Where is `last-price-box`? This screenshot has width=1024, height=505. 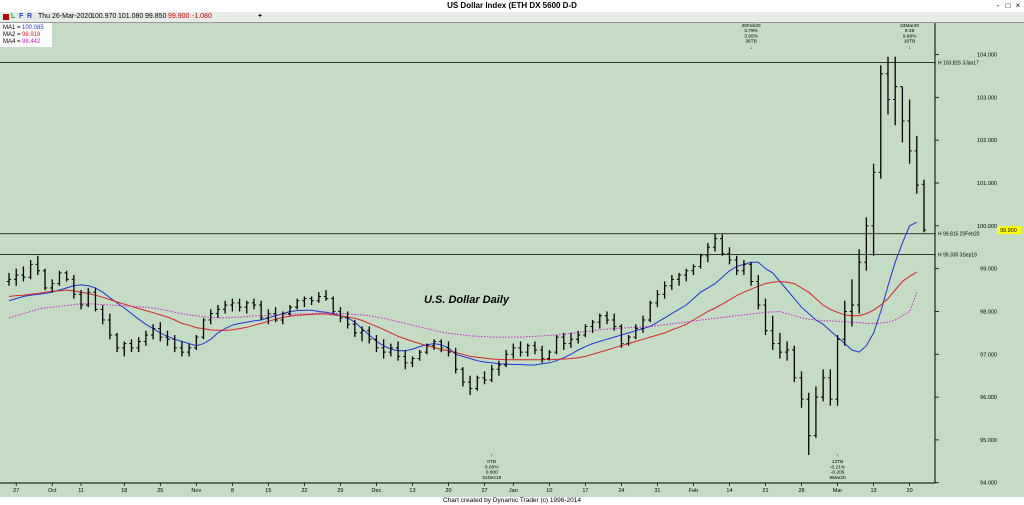 last-price-box is located at coordinates (1009, 230).